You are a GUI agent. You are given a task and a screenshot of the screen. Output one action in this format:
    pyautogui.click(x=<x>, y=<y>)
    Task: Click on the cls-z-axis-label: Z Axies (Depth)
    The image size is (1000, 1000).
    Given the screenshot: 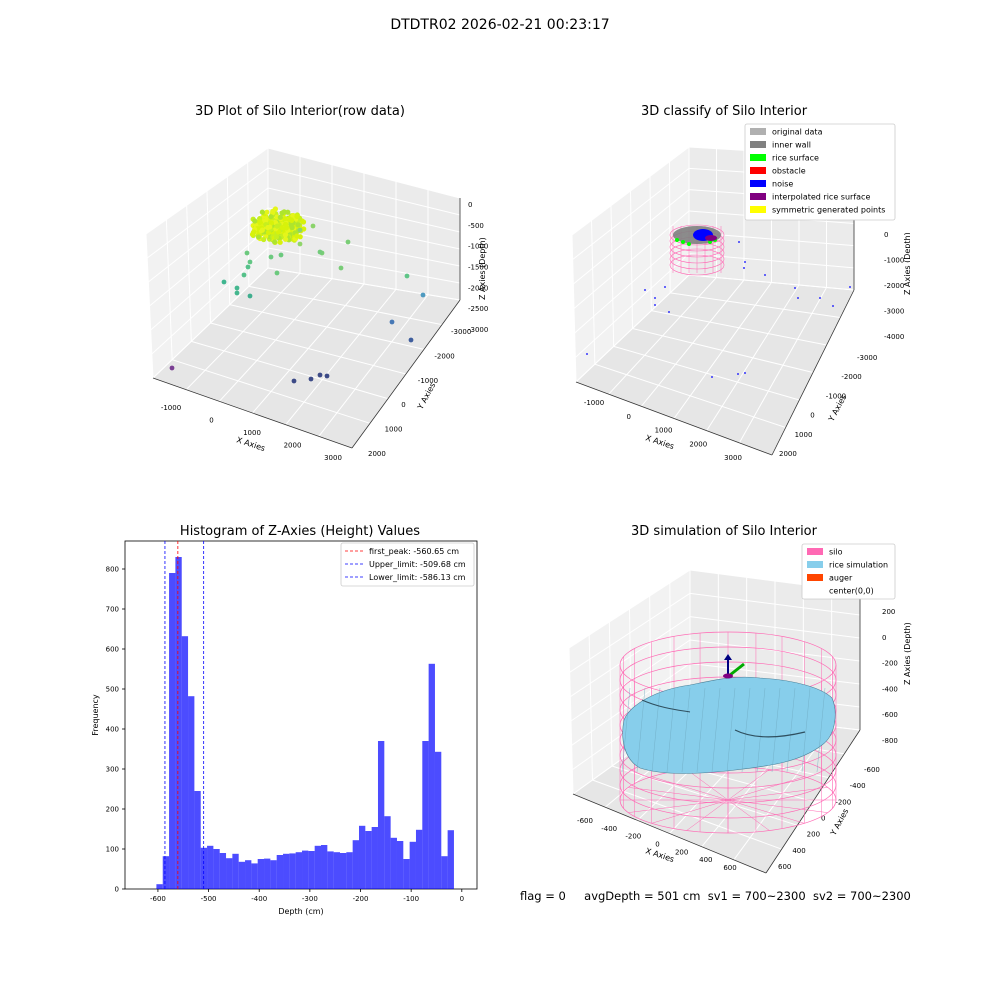 What is the action you would take?
    pyautogui.click(x=906, y=263)
    